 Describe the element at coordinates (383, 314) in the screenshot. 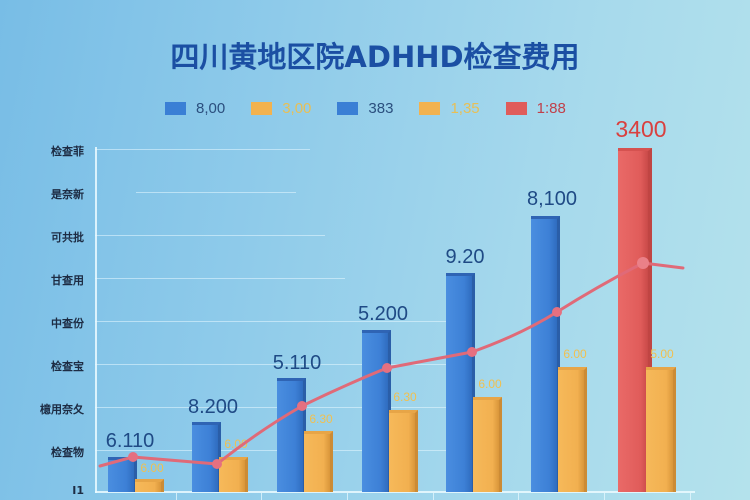

I see `bar-value-label: 5.200` at that location.